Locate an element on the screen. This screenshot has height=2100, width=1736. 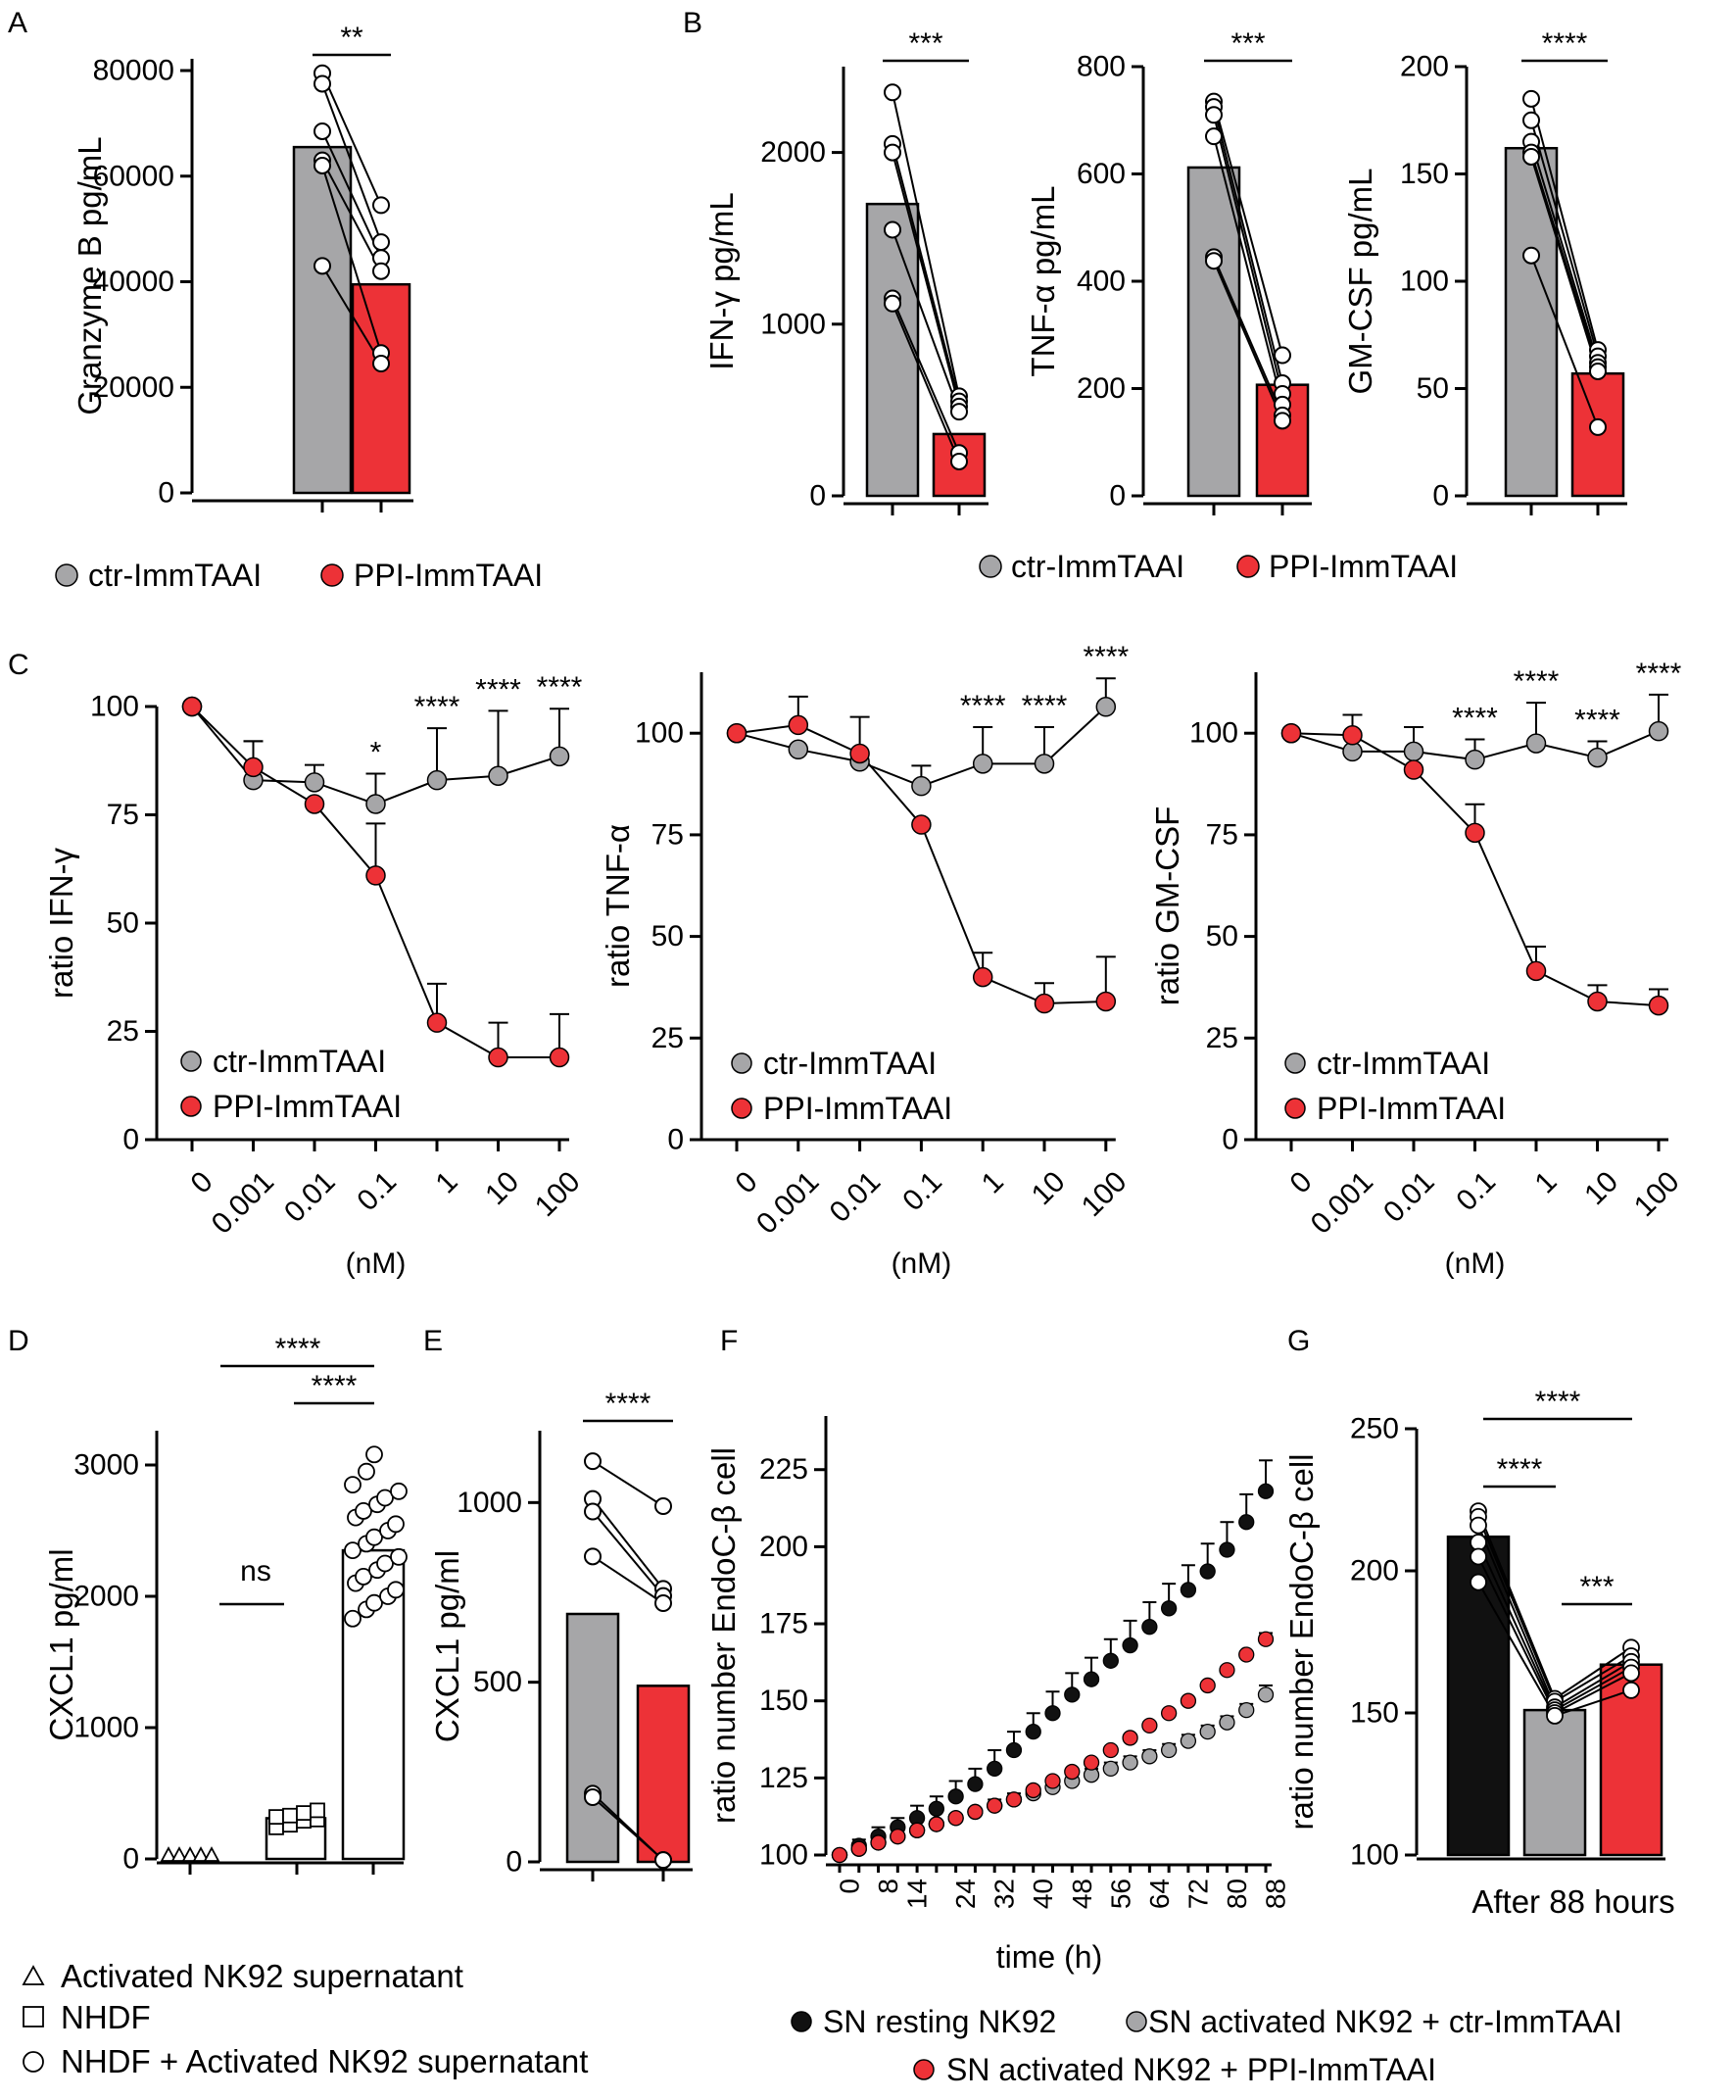
x-tick-label: 48 is located at coordinates (1082, 1894).